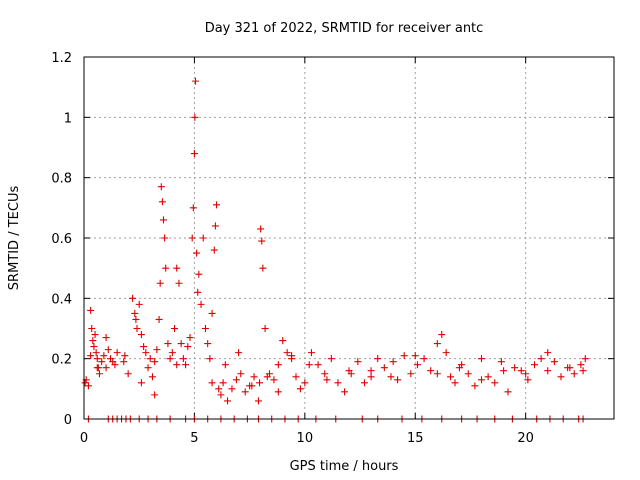 The height and width of the screenshot is (480, 640). Describe the element at coordinates (525, 438) in the screenshot. I see `x-tick-label: 20` at that location.